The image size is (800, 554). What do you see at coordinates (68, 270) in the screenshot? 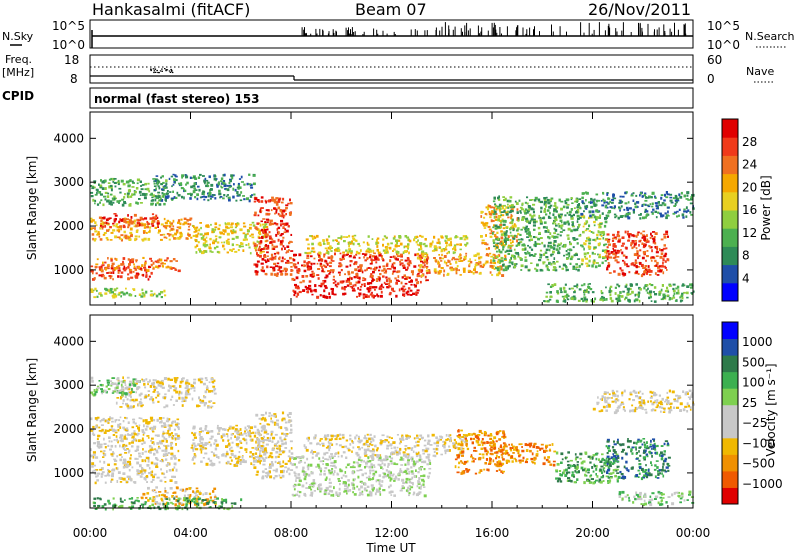
I see `power-ytick-label: 1000` at bounding box center [68, 270].